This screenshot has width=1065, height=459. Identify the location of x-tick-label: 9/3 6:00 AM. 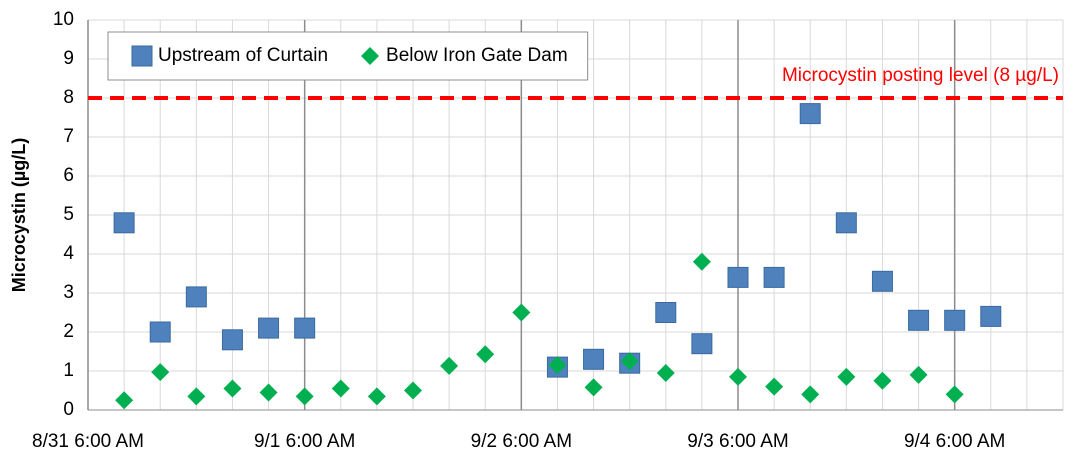
(737, 441).